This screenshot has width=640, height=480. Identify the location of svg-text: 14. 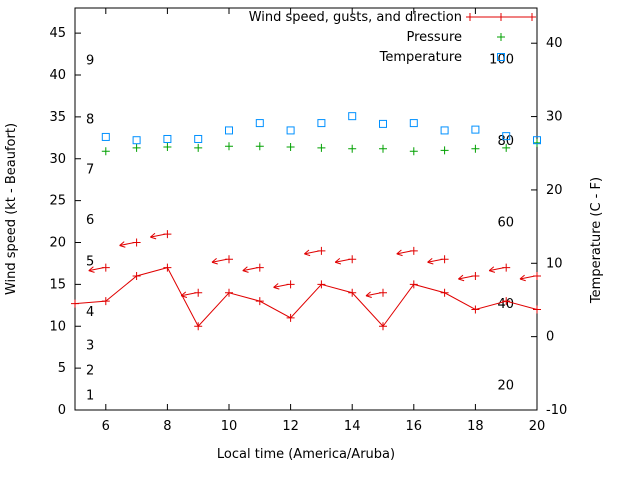
(352, 426).